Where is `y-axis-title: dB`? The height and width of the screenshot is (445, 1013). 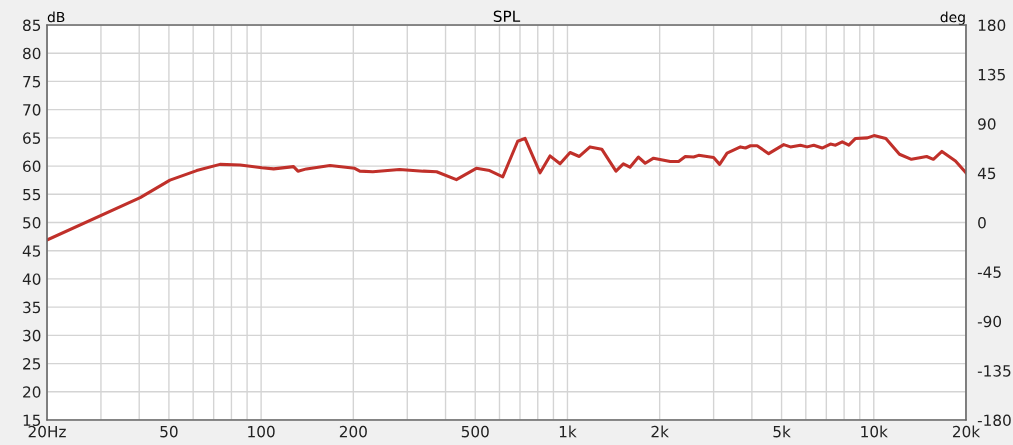 y-axis-title: dB is located at coordinates (56, 17).